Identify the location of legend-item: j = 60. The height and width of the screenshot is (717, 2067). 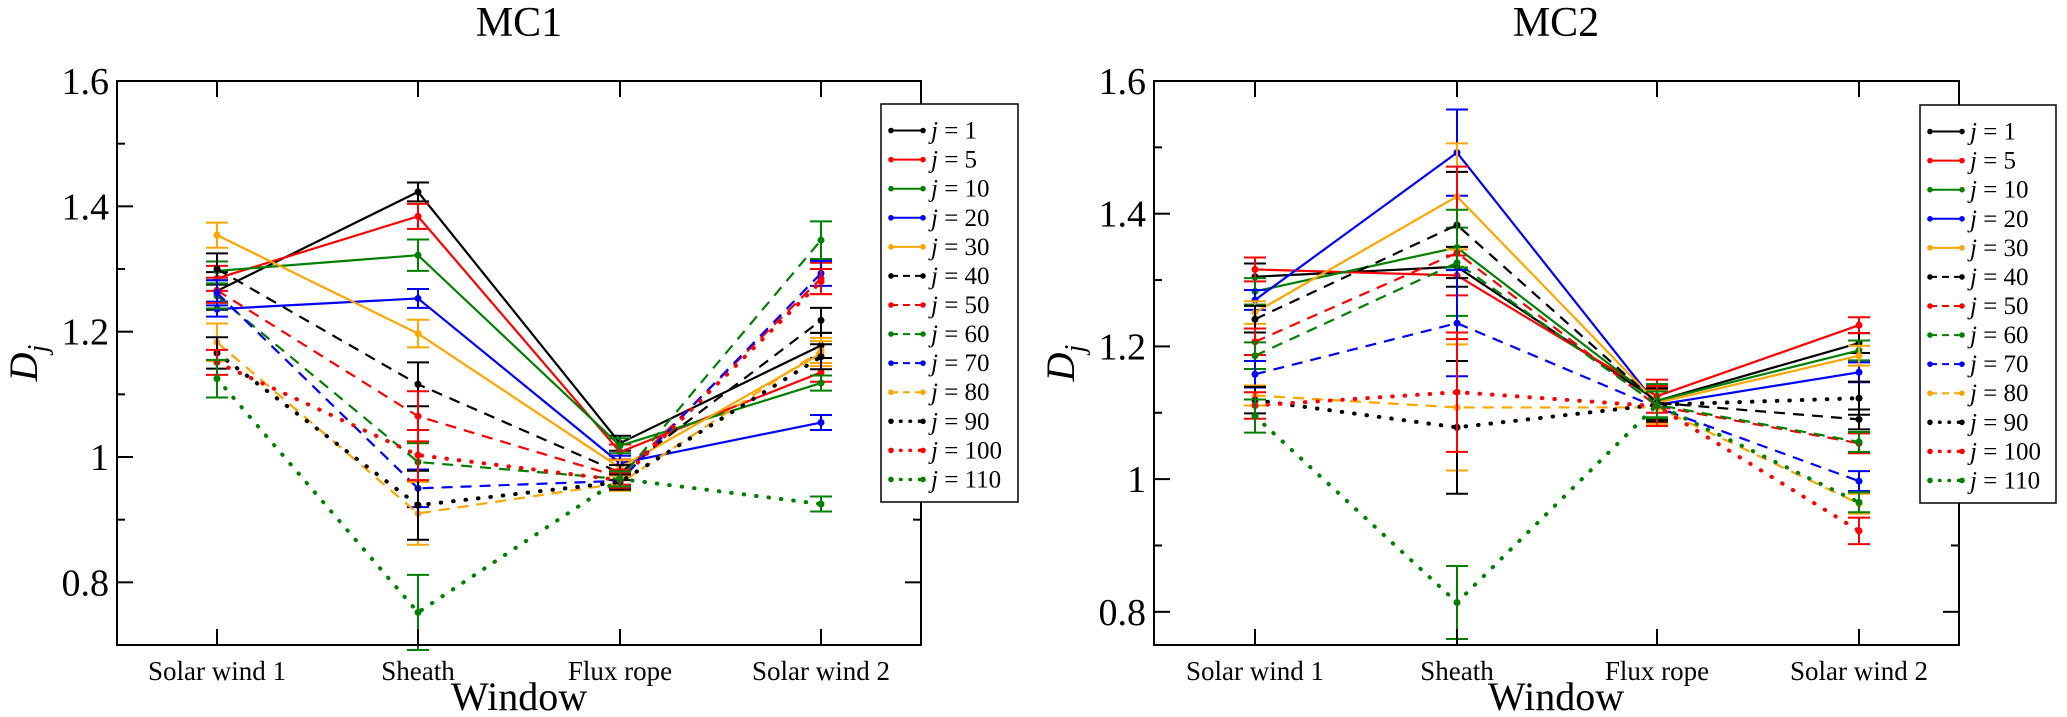
(939, 334).